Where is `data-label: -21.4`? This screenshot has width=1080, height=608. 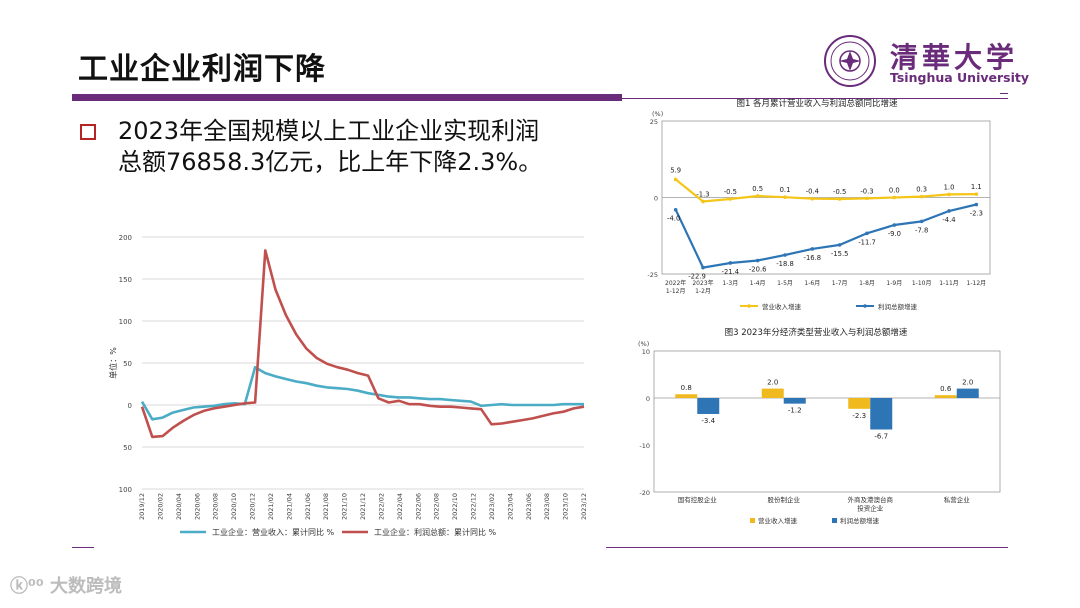 data-label: -21.4 is located at coordinates (731, 272).